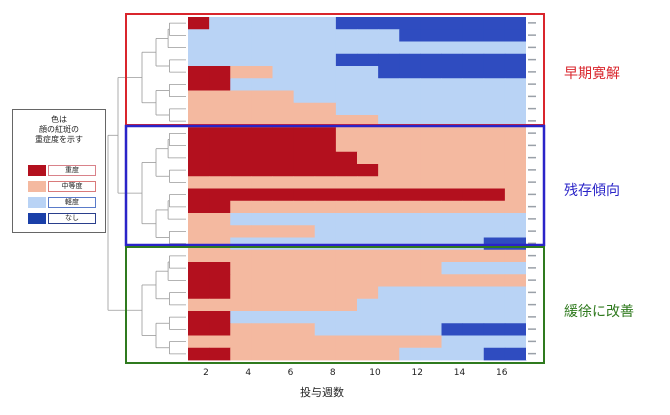 The height and width of the screenshot is (415, 670). I want to click on legend-title: 色は 顔の紅斑の 重症度を示す, so click(59, 129).